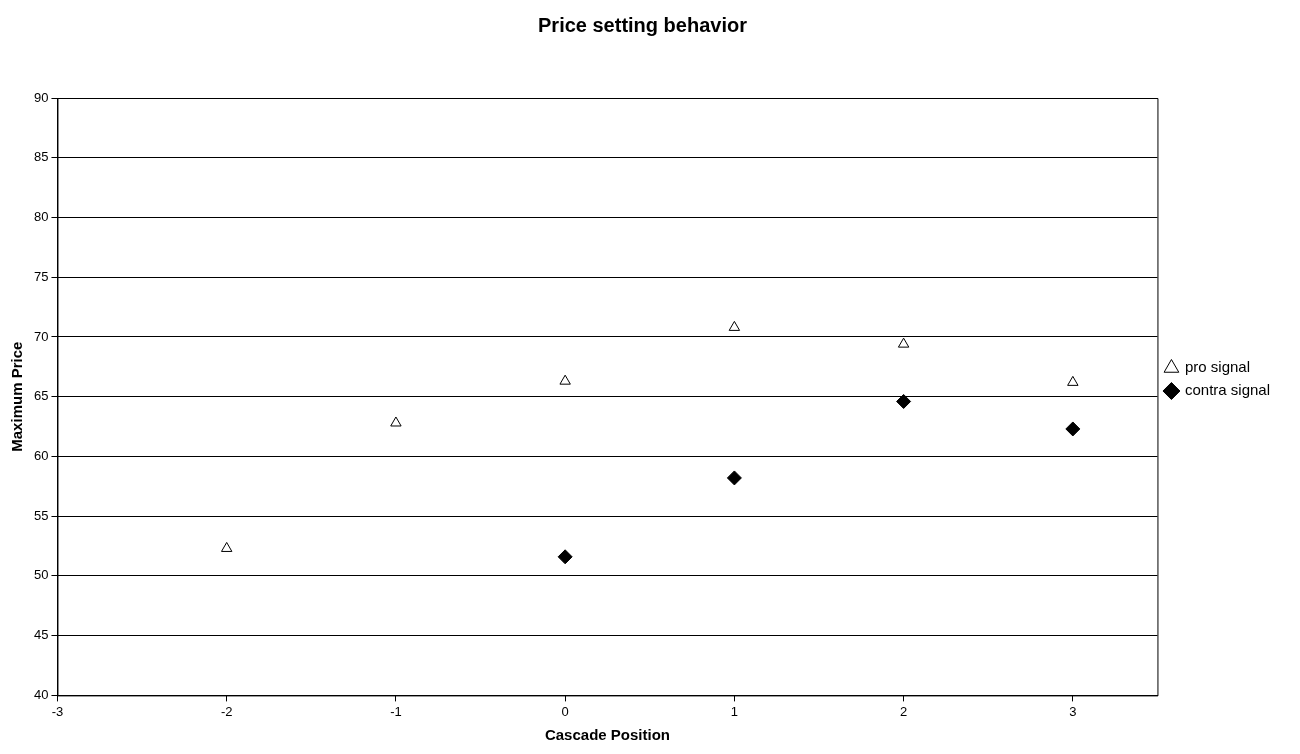  What do you see at coordinates (226, 711) in the screenshot?
I see `x-tick-label: -2` at bounding box center [226, 711].